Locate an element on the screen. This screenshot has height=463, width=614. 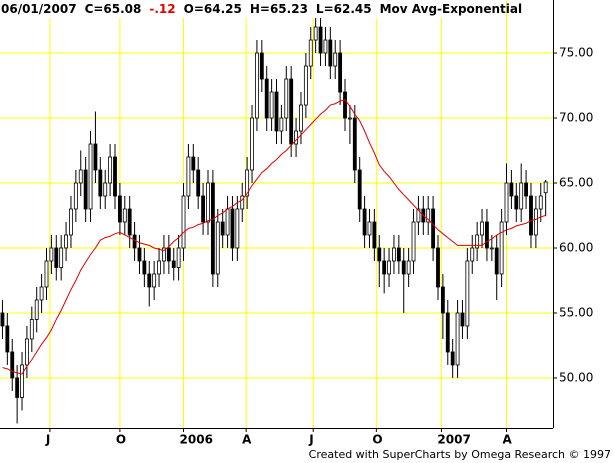
header-background is located at coordinates (240, 9).